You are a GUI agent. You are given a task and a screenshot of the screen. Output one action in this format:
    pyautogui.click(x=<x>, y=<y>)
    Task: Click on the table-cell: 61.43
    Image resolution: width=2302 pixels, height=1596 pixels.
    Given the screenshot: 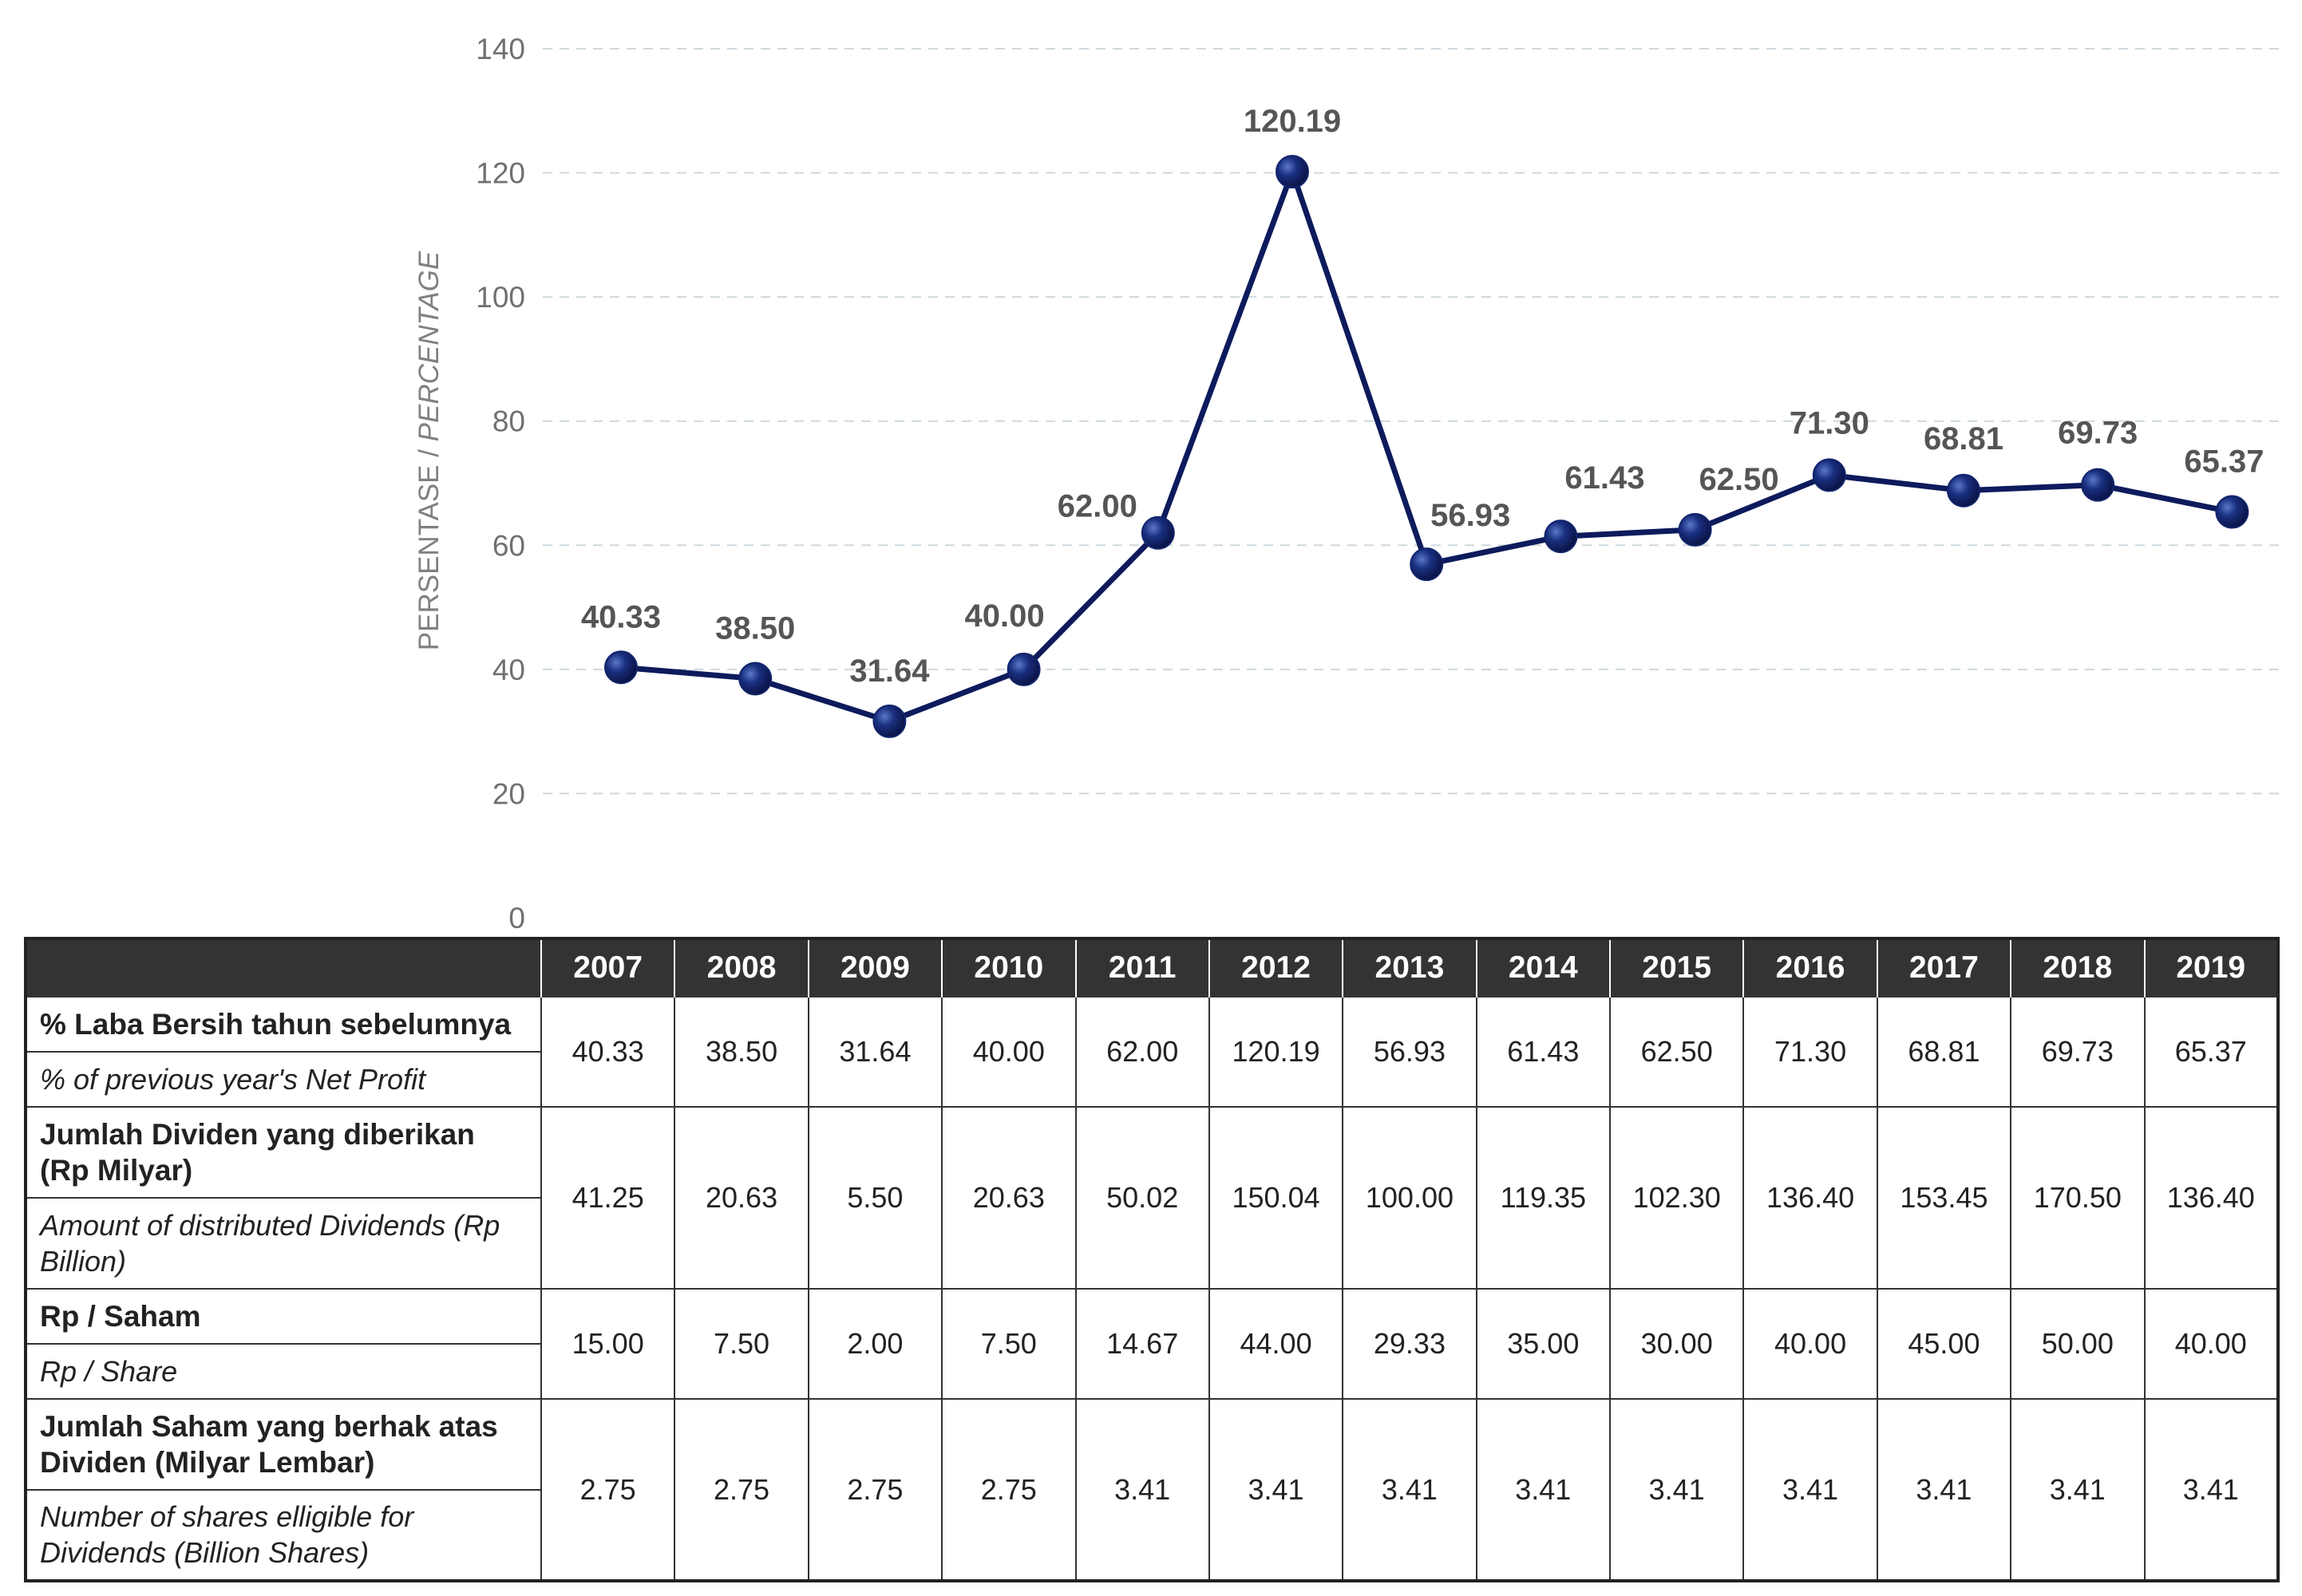 What is the action you would take?
    pyautogui.click(x=1543, y=1052)
    